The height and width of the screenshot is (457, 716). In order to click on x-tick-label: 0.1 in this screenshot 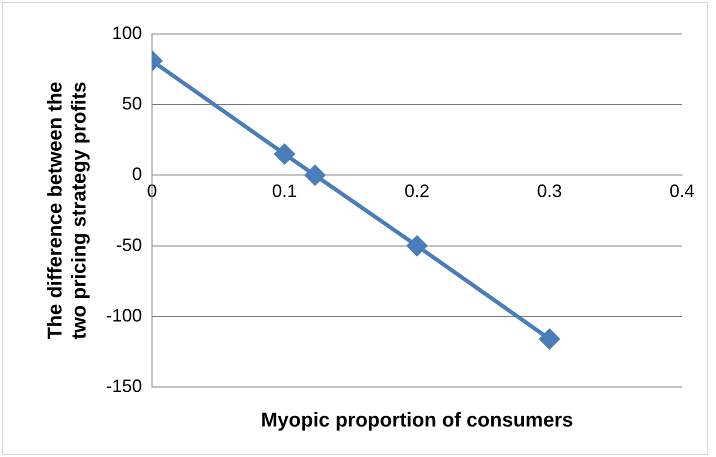, I will do `click(285, 190)`.